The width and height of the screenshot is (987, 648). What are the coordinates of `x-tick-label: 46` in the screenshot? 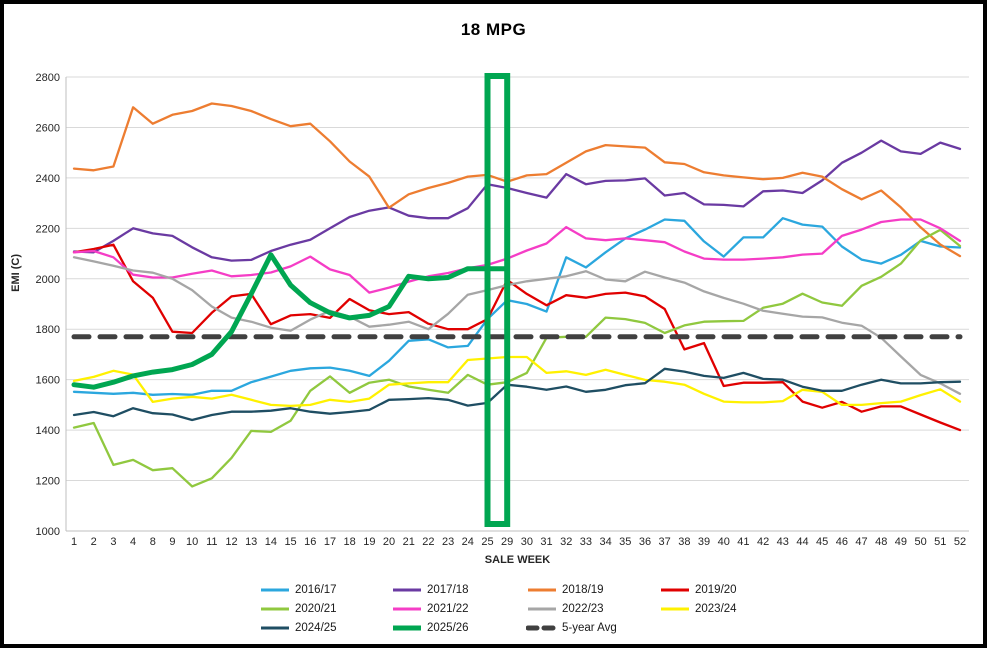 It's located at (842, 542).